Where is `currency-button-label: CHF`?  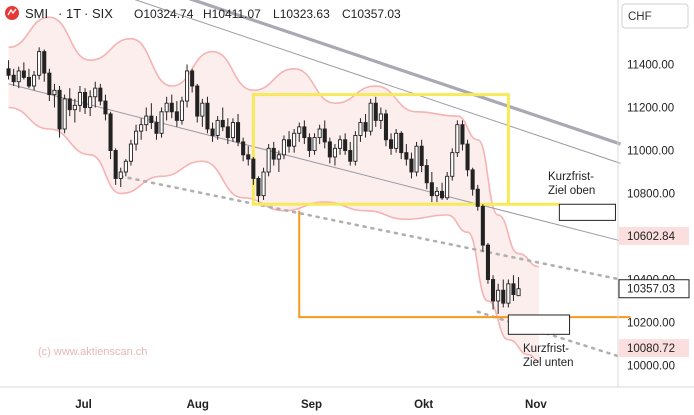 currency-button-label: CHF is located at coordinates (640, 17).